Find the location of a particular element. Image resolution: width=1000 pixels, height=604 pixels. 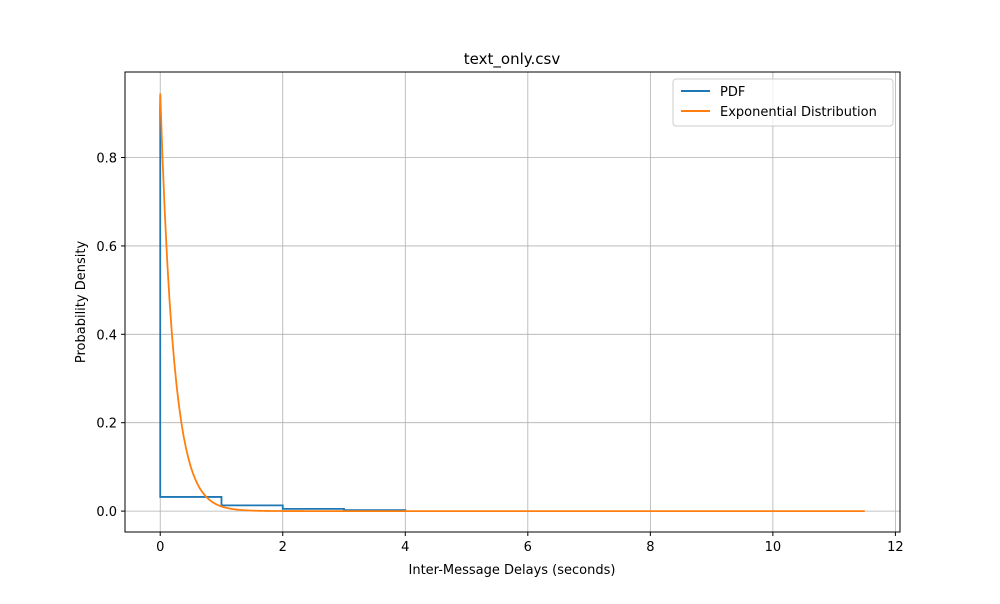

x-tick-label: 6 is located at coordinates (528, 547).